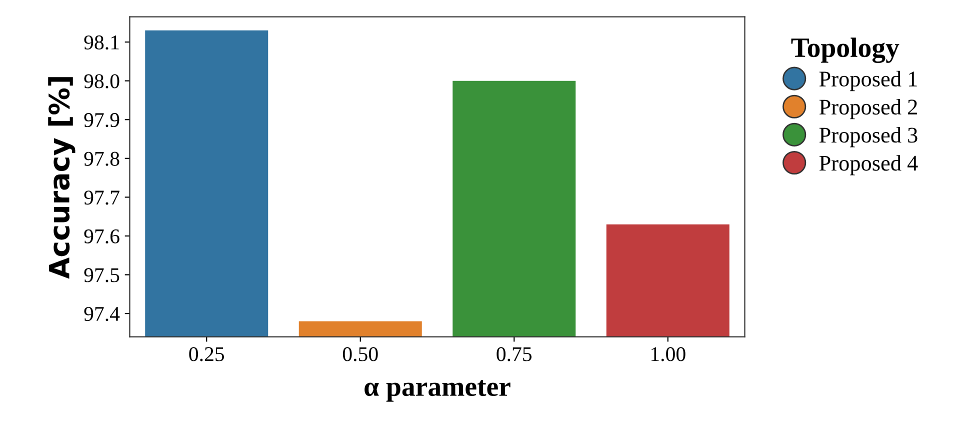  Describe the element at coordinates (102, 120) in the screenshot. I see `y-tick-label: 97.9` at that location.